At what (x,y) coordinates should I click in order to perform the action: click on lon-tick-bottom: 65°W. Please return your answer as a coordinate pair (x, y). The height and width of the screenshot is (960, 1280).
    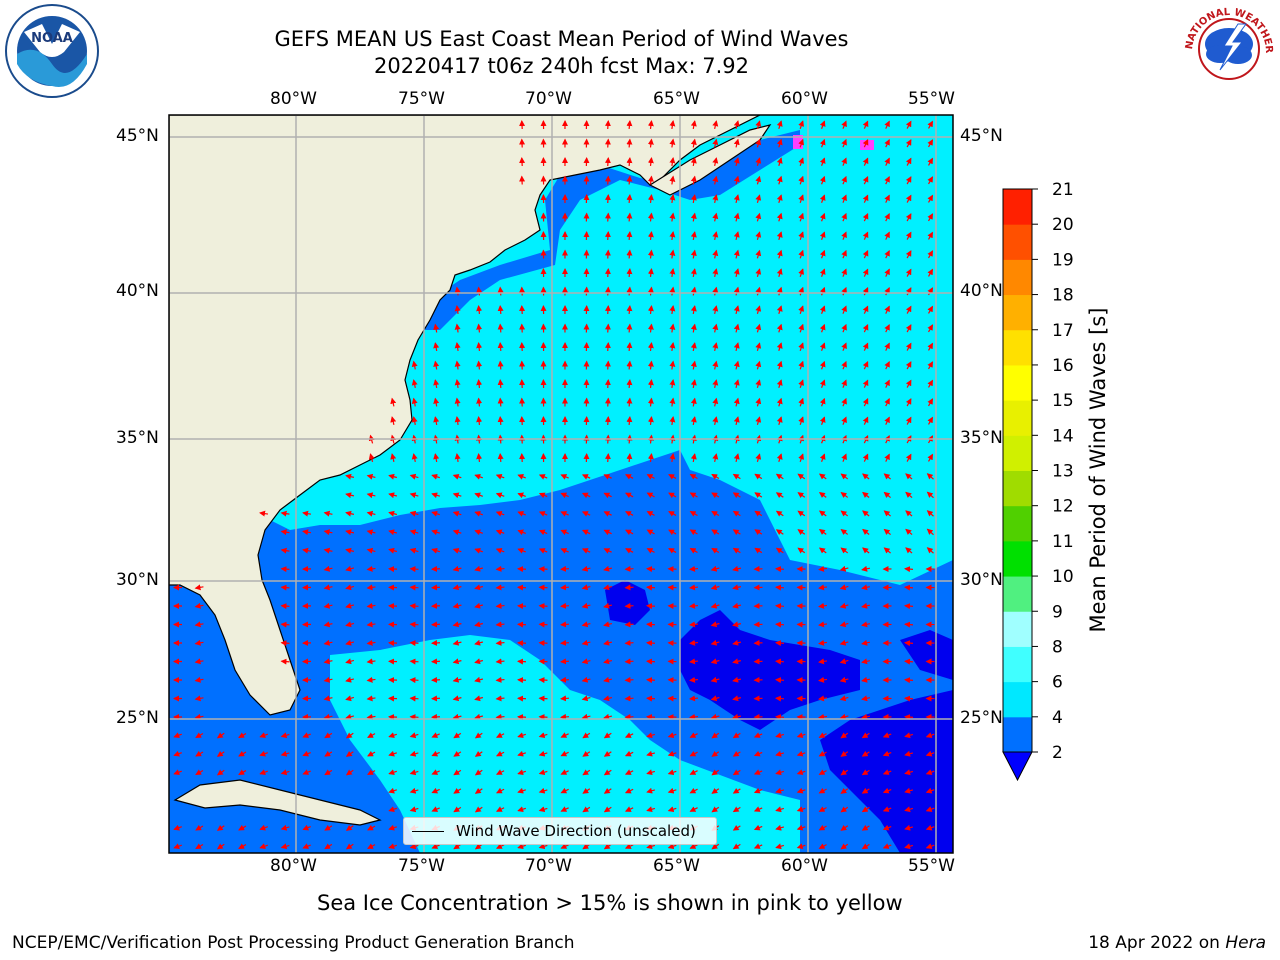
    Looking at the image, I should click on (676, 866).